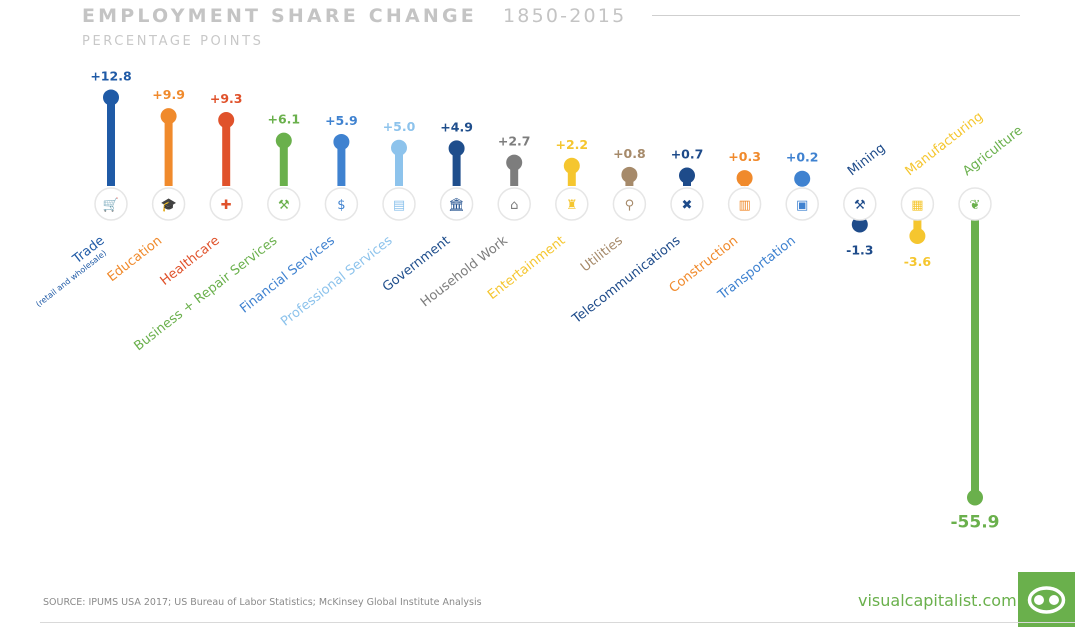 The width and height of the screenshot is (1075, 631). What do you see at coordinates (399, 126) in the screenshot?
I see `value-label: +5.0` at bounding box center [399, 126].